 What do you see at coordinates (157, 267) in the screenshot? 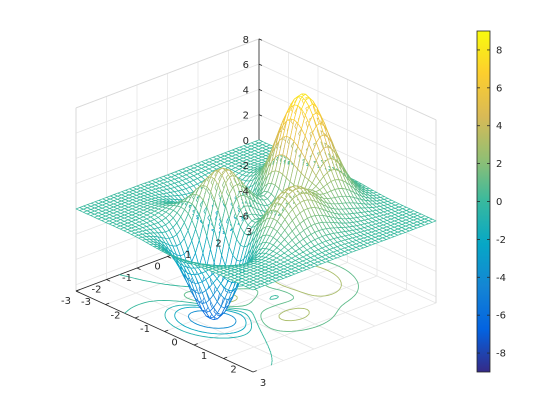
I see `y-tick-label: 0` at bounding box center [157, 267].